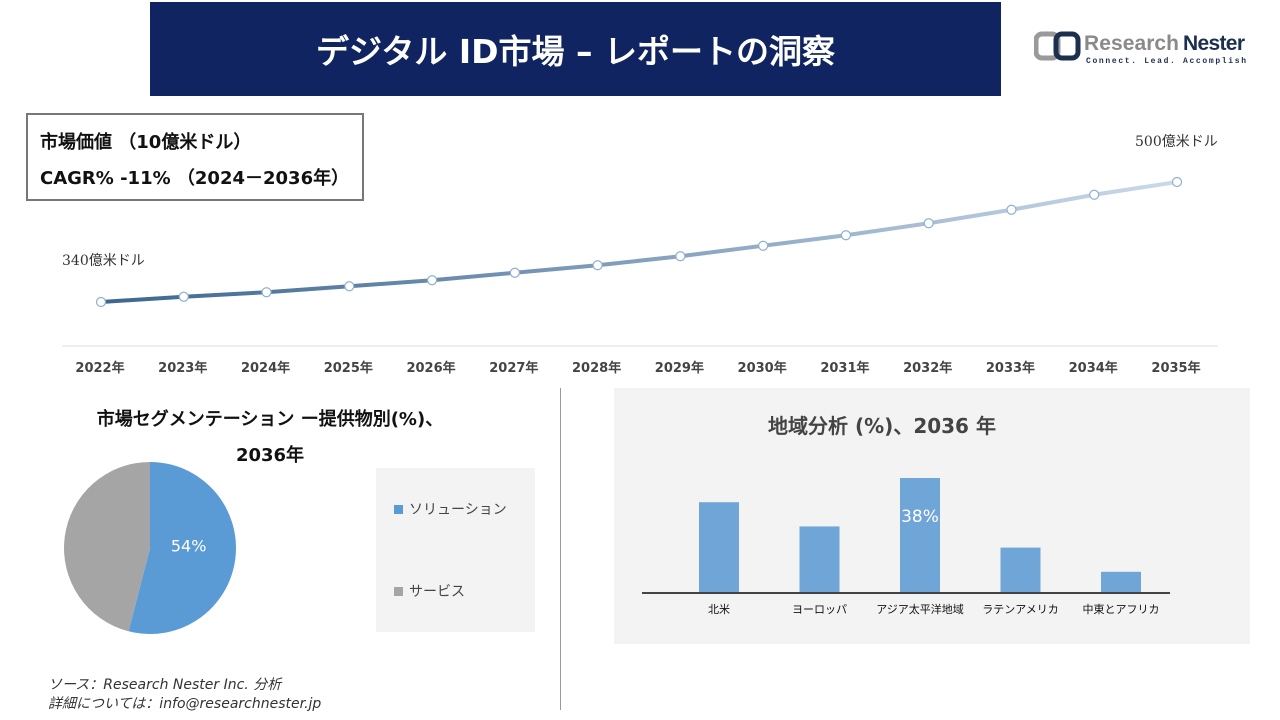 Image resolution: width=1280 pixels, height=720 pixels. I want to click on x-tick-label: 中東とアフリカ, so click(1121, 609).